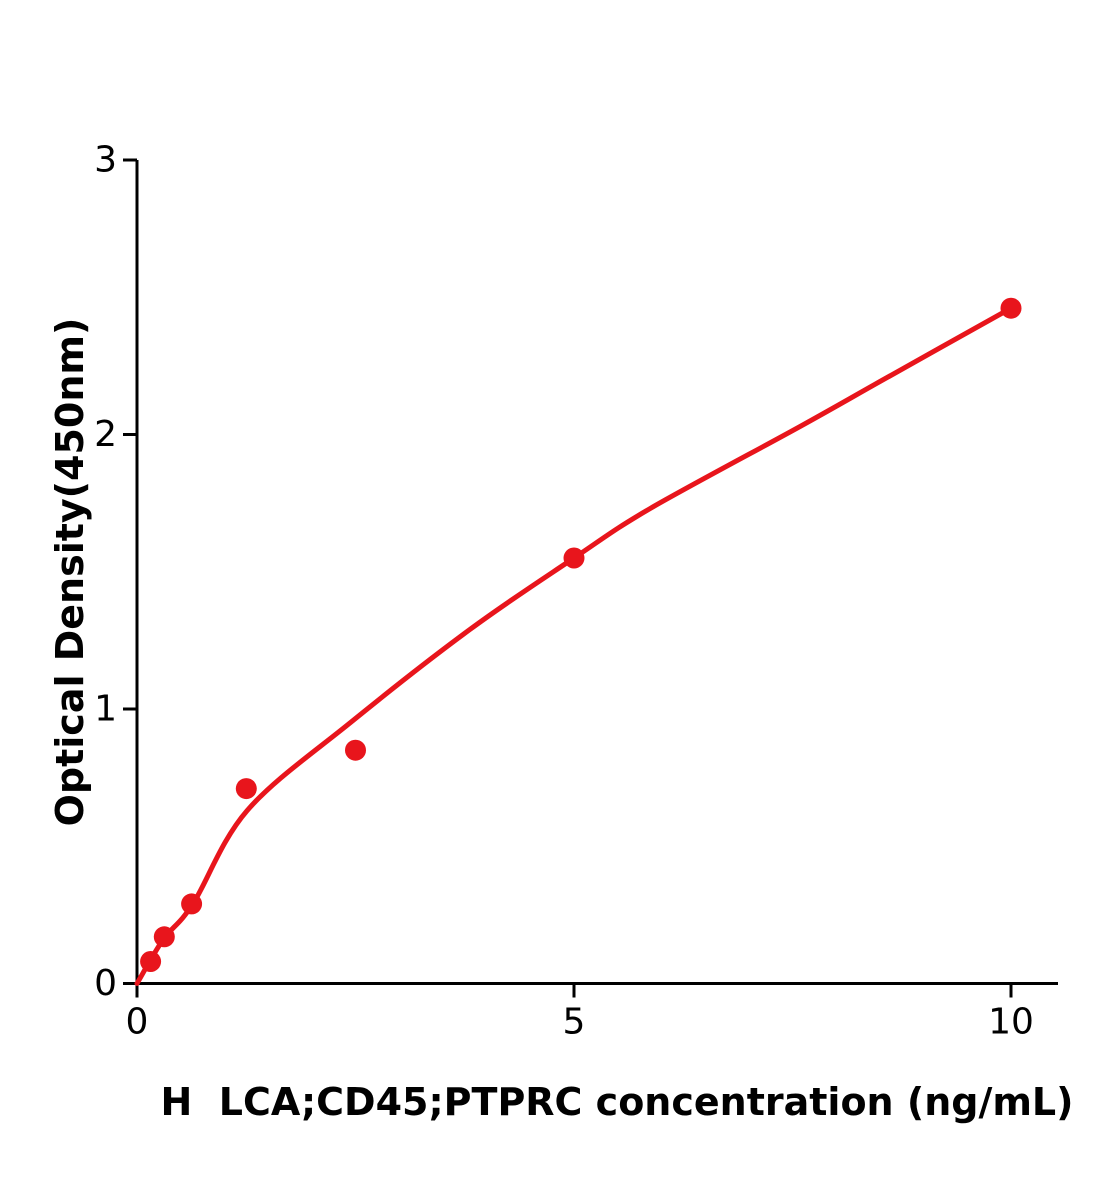 Image resolution: width=1104 pixels, height=1200 pixels. I want to click on y-tick-label: 2, so click(105, 434).